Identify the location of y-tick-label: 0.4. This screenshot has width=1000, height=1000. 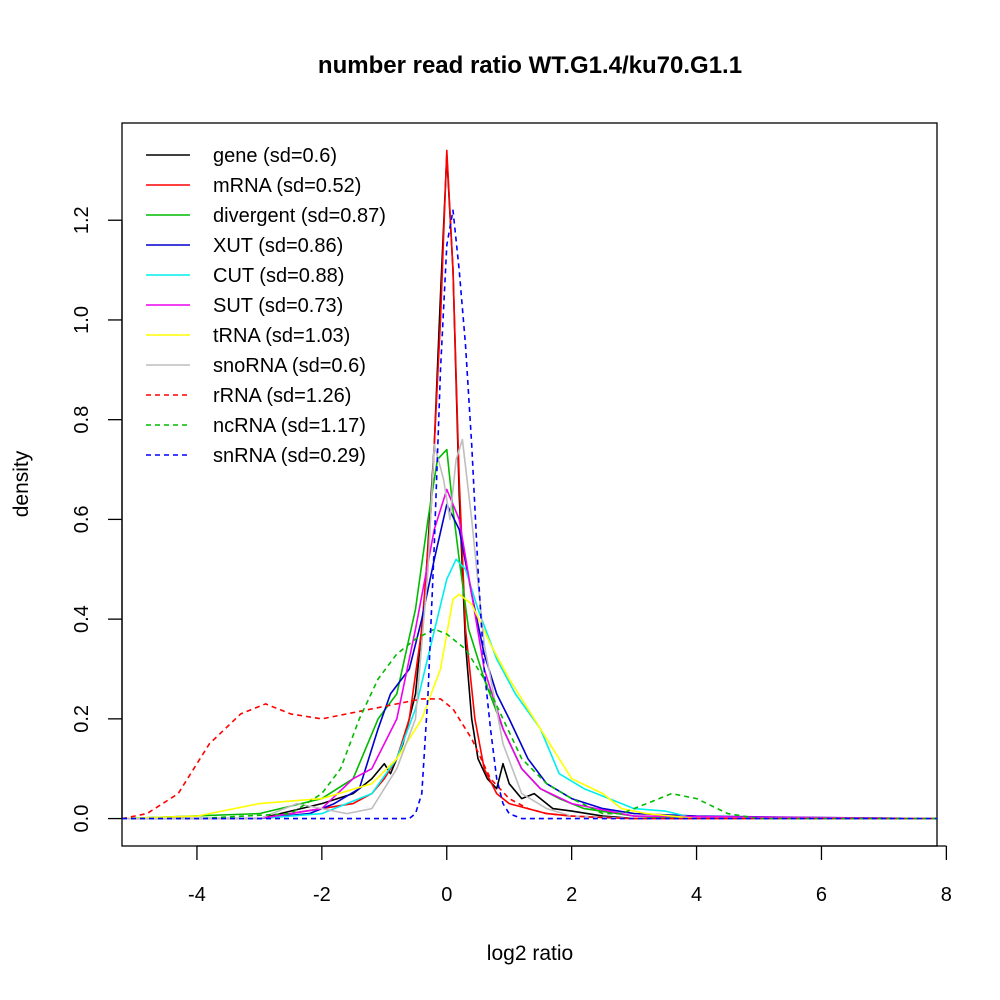
(82, 619).